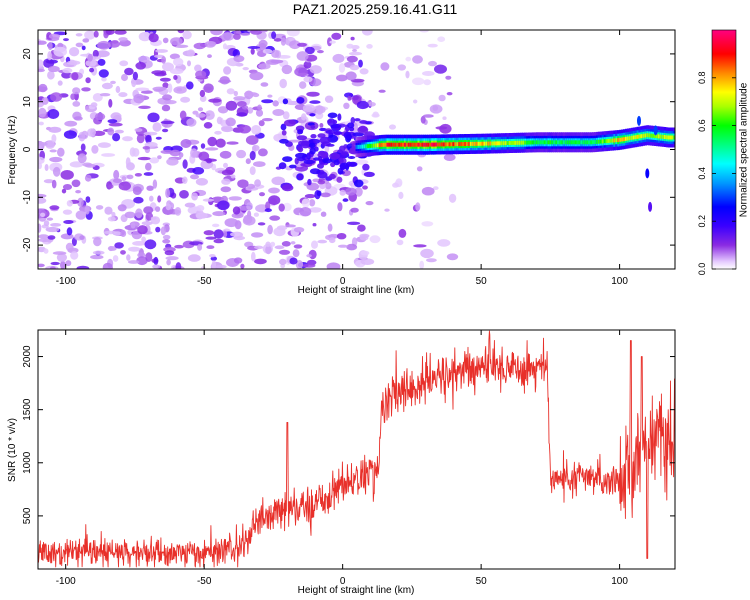 This screenshot has width=750, height=600. I want to click on snr-y-axis-label: SNR (10 * v/v), so click(12, 450).